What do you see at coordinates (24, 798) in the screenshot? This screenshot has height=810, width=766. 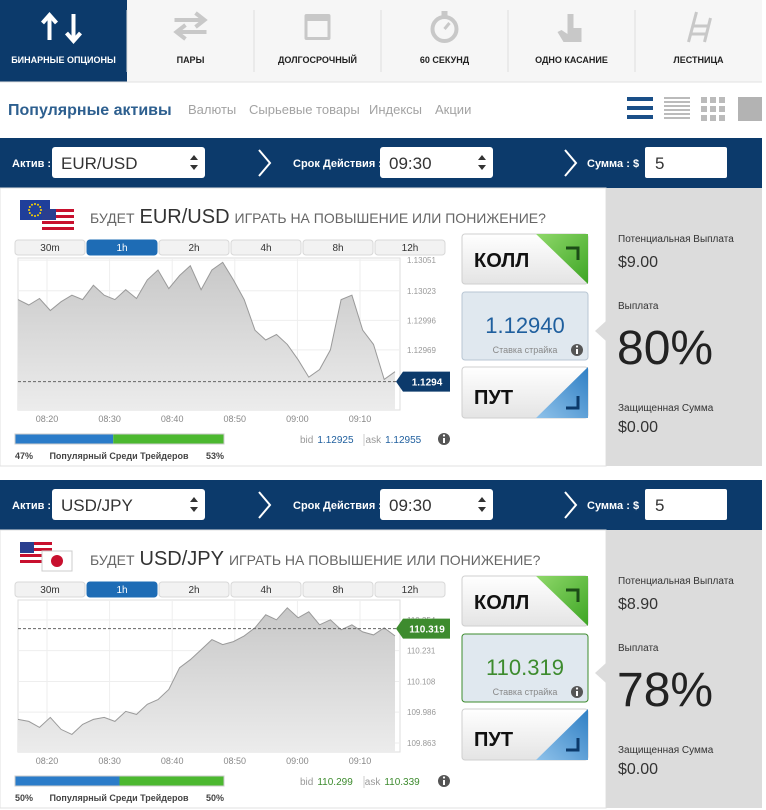 I see `sentiment-left: 50%` at bounding box center [24, 798].